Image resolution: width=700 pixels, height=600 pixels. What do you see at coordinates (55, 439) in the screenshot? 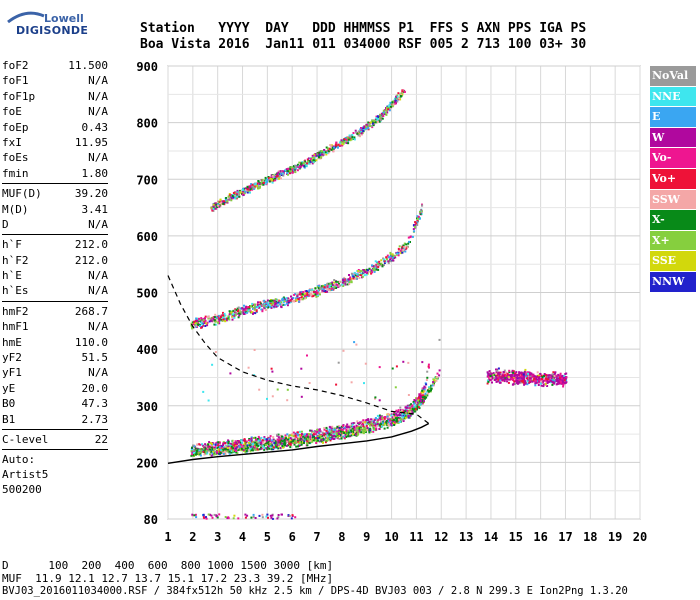
I see `param-row: C-level 22` at bounding box center [55, 439].